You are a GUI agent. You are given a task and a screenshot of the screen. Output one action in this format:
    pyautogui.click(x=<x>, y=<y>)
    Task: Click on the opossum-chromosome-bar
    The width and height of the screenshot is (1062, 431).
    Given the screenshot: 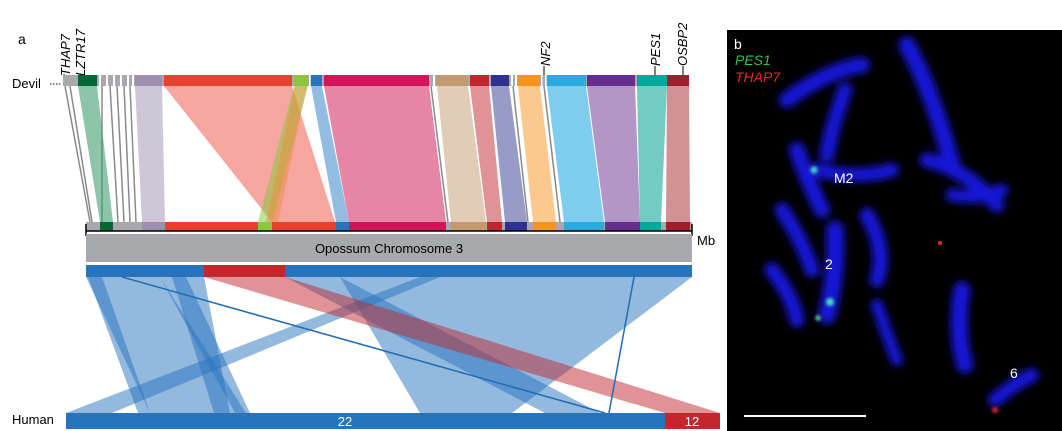 What is the action you would take?
    pyautogui.click(x=389, y=248)
    